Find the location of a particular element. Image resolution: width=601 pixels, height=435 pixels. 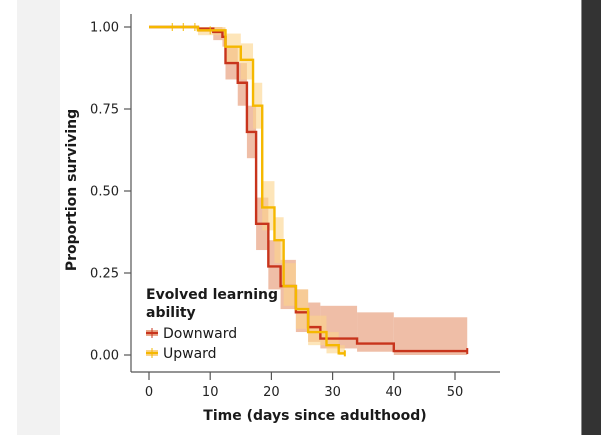

y-ticks: 0.00 0.25 0.50 0.75 1.00 is located at coordinates (110, 192).